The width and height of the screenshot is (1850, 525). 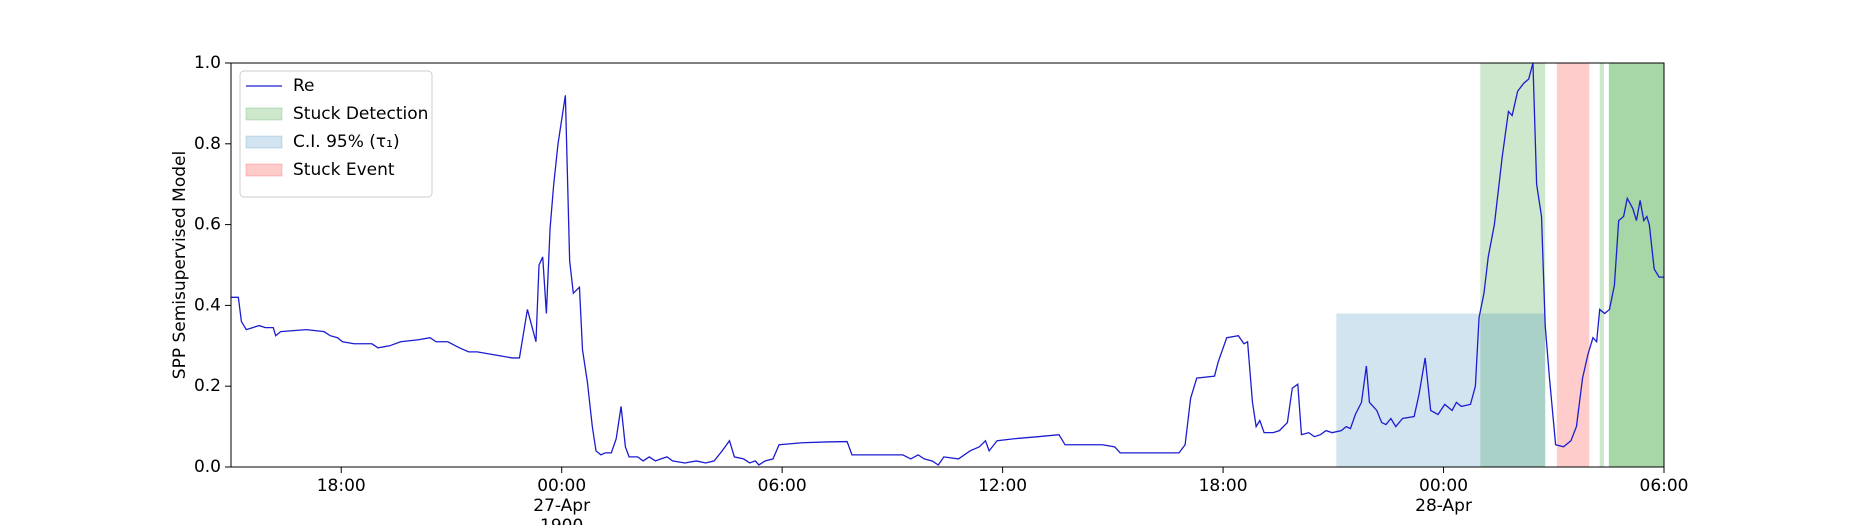 I want to click on x-tick-label: 00:00 27-Apr 1900, so click(x=562, y=500).